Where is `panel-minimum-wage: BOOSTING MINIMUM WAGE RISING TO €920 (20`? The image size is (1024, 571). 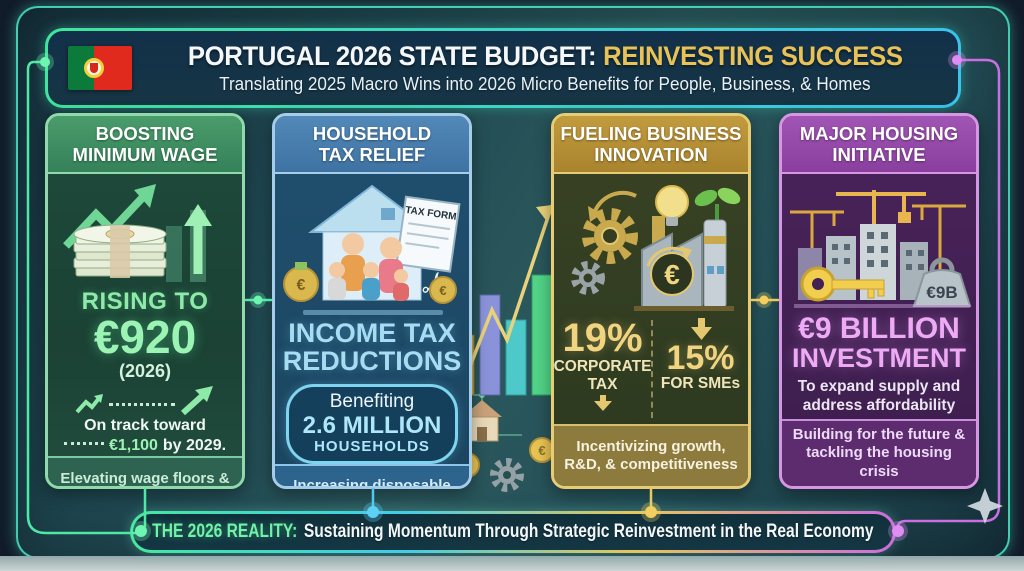
panel-minimum-wage: BOOSTING MINIMUM WAGE RISING TO €920 (20 is located at coordinates (145, 301).